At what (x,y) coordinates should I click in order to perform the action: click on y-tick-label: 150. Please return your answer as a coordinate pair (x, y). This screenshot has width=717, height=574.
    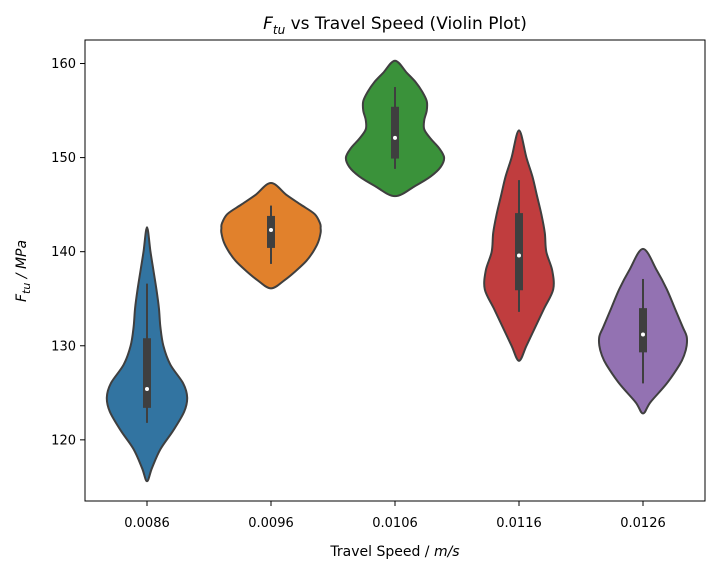
    Looking at the image, I should click on (63, 158).